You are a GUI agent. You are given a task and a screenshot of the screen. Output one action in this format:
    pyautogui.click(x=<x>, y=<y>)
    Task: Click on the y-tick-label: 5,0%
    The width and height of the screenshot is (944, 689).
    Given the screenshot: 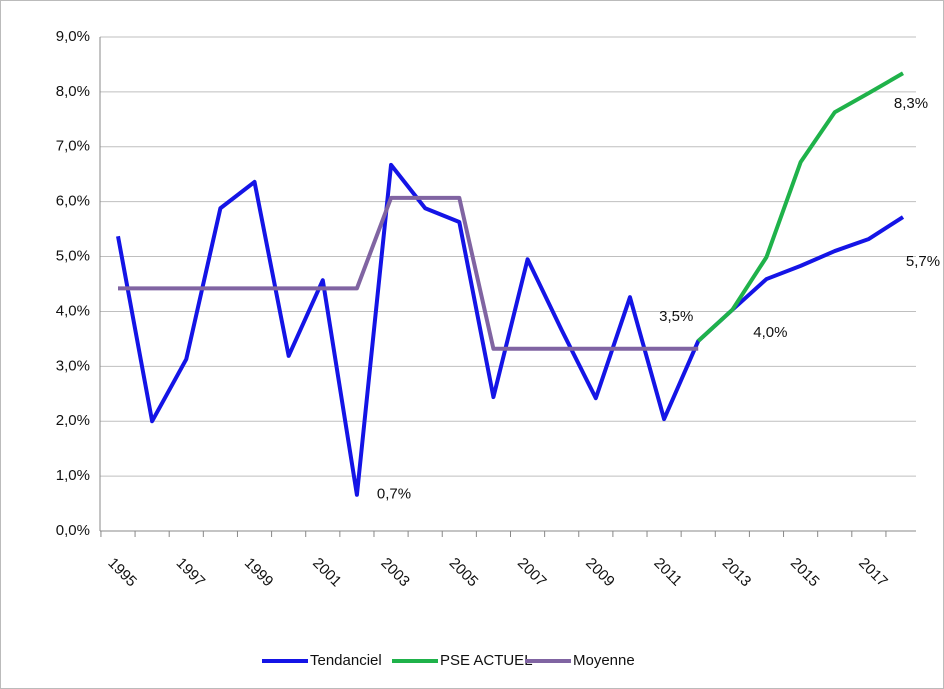 What is the action you would take?
    pyautogui.click(x=73, y=256)
    